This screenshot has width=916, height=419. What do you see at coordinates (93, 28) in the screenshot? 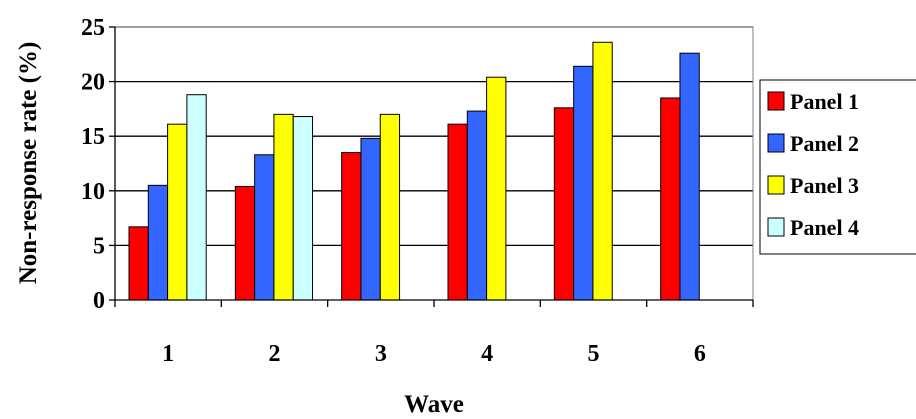
I see `y-tick-label: 25` at bounding box center [93, 28].